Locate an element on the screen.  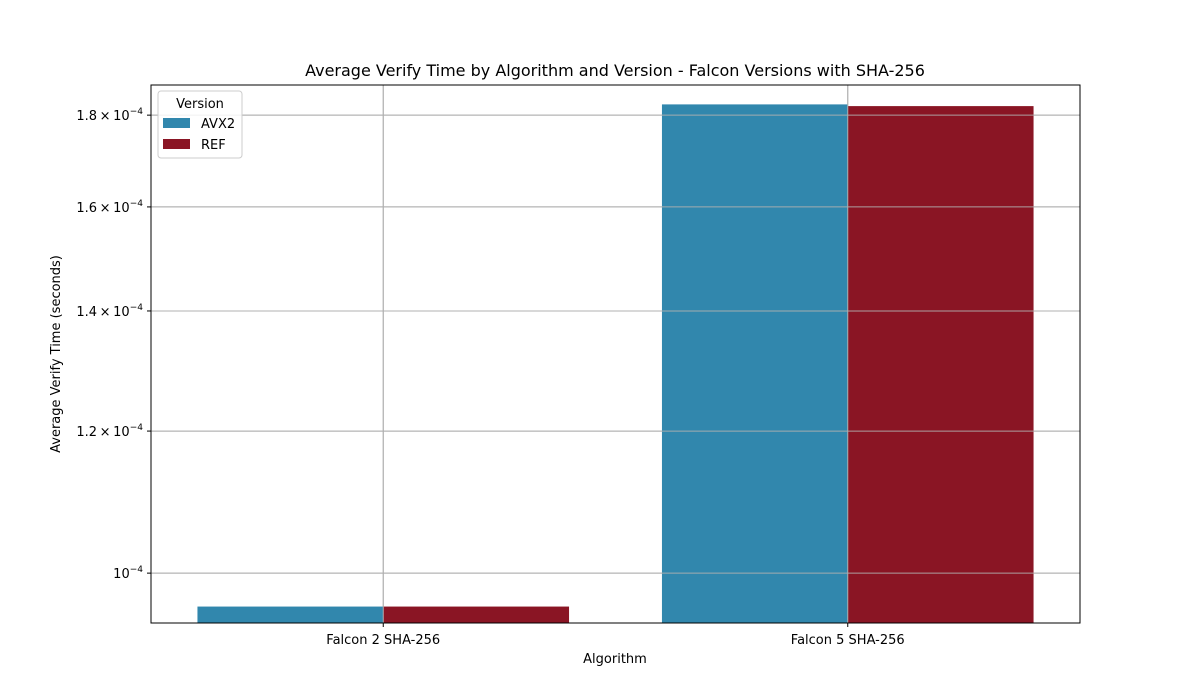
x-tick-label: Falcon 2 SHA-256 is located at coordinates (383, 640).